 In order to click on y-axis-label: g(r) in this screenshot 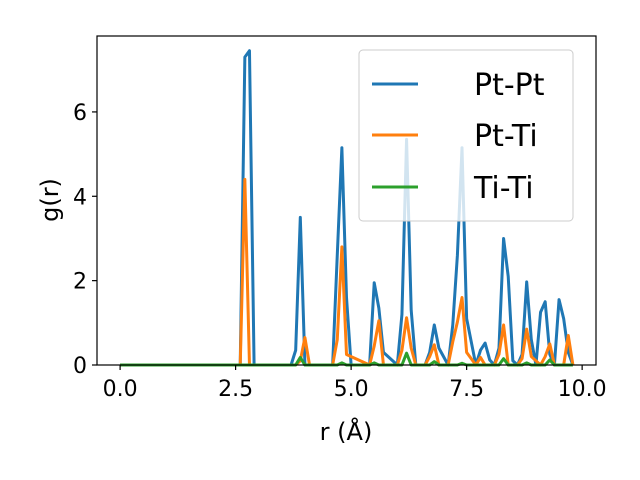, I will do `click(50, 200)`.